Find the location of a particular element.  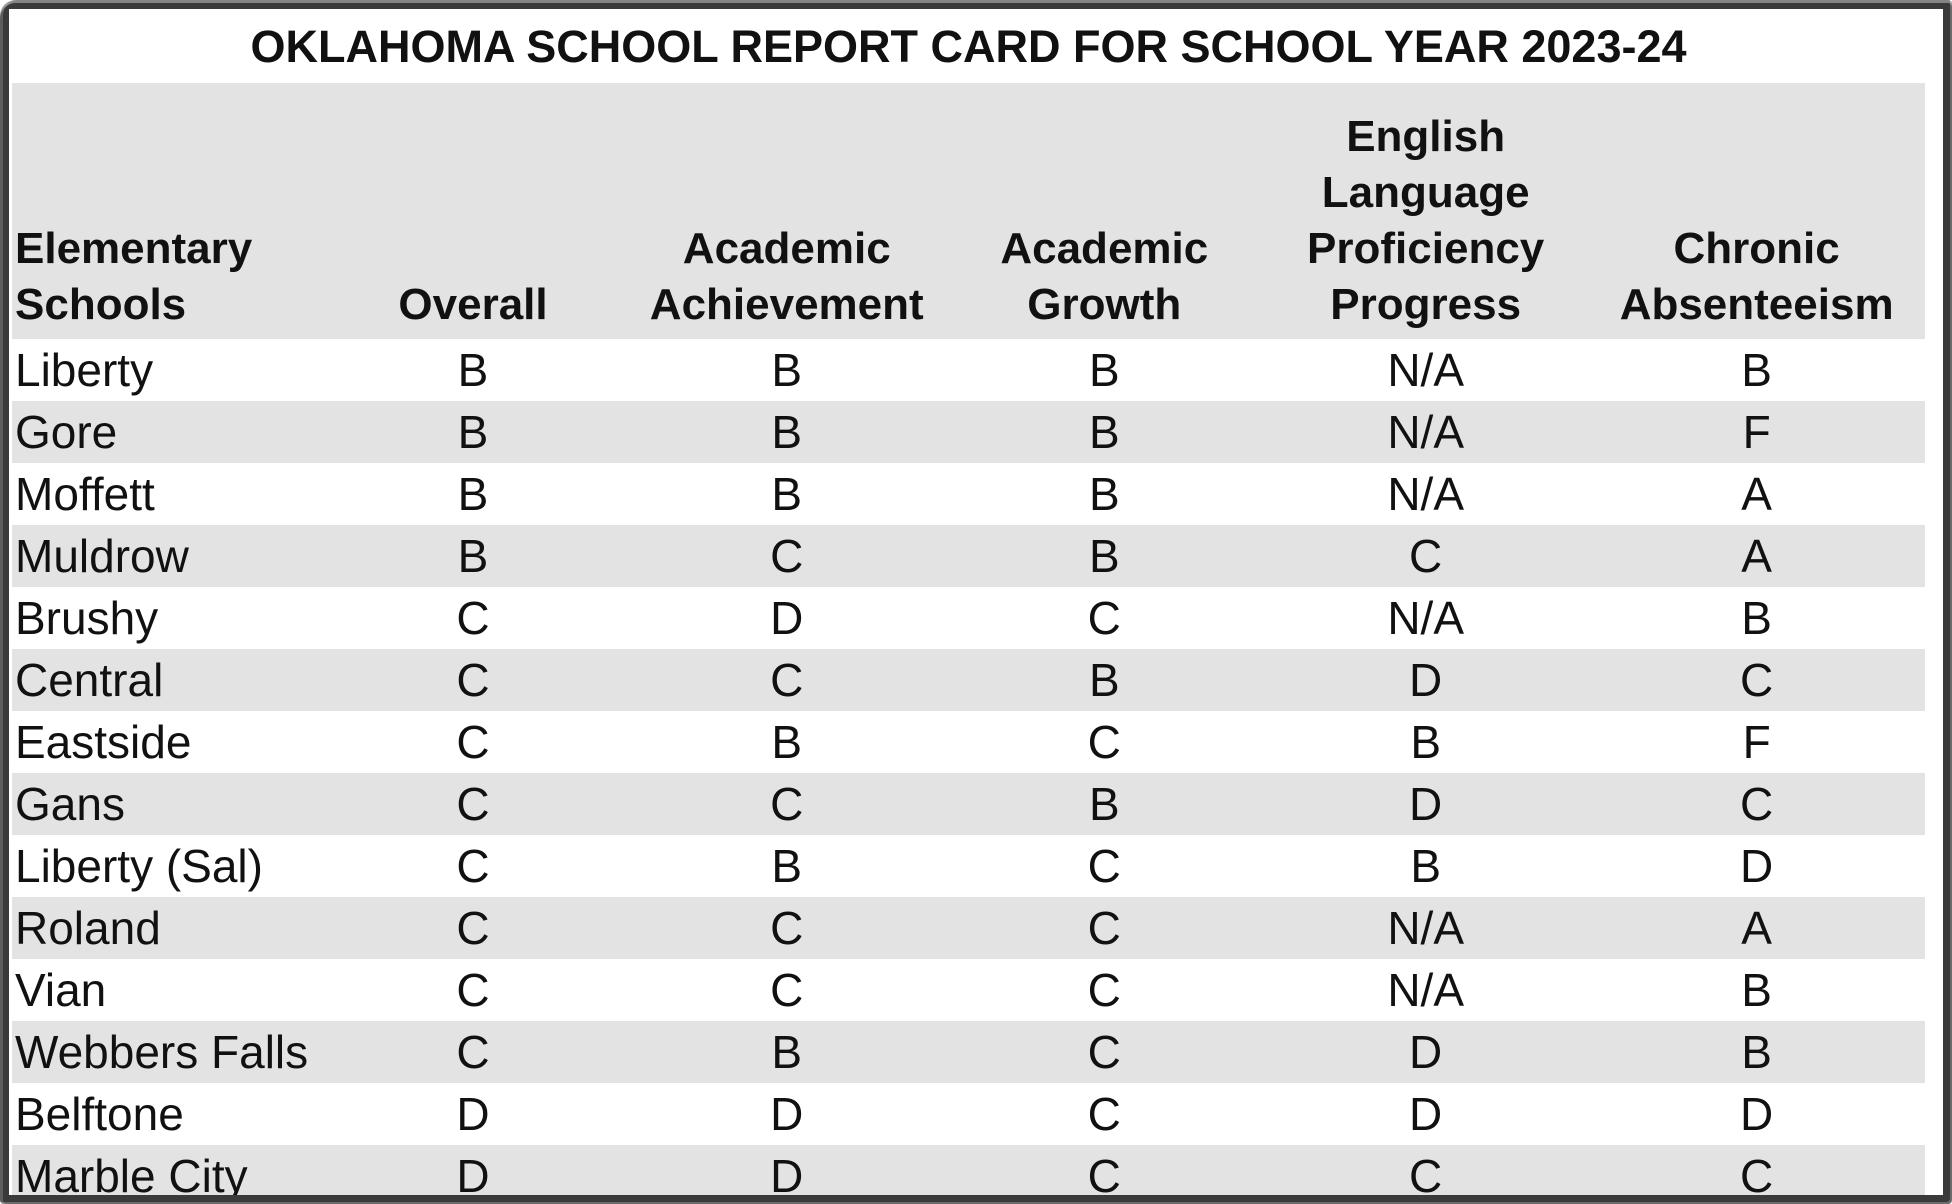

table-row: Liberty (Sal) C B C B D is located at coordinates (968, 866).